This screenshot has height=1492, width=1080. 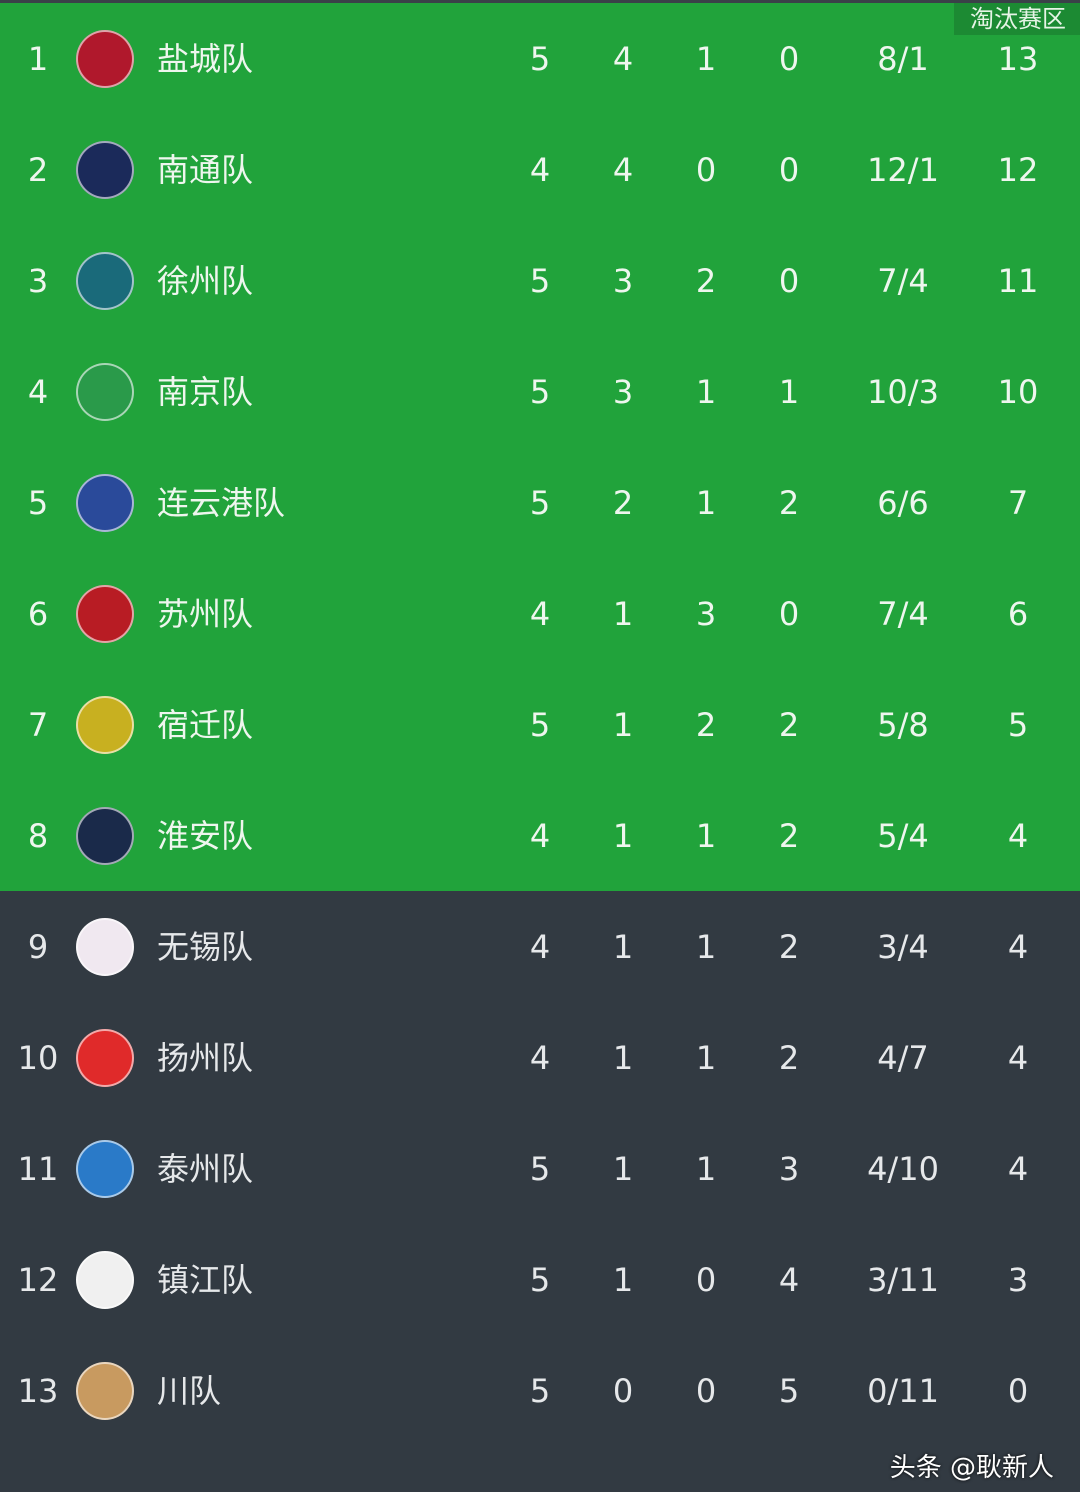 What do you see at coordinates (38, 280) in the screenshot?
I see `rank-cell: 3` at bounding box center [38, 280].